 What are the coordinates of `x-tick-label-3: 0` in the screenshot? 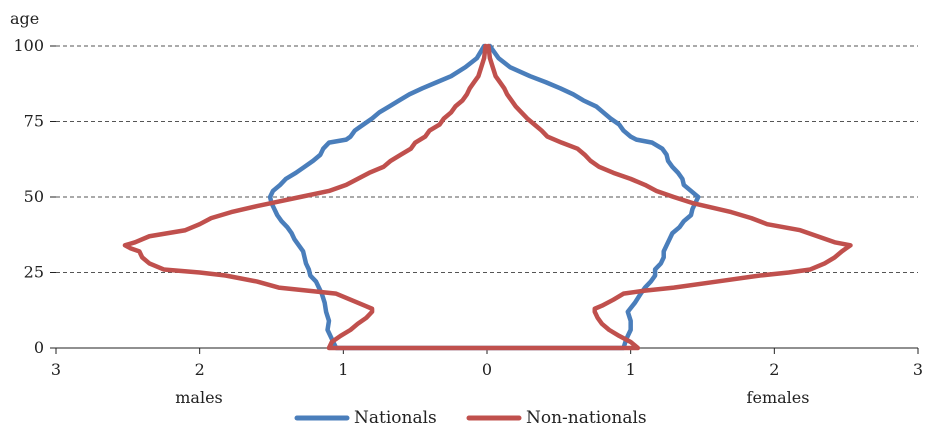 It's located at (487, 369).